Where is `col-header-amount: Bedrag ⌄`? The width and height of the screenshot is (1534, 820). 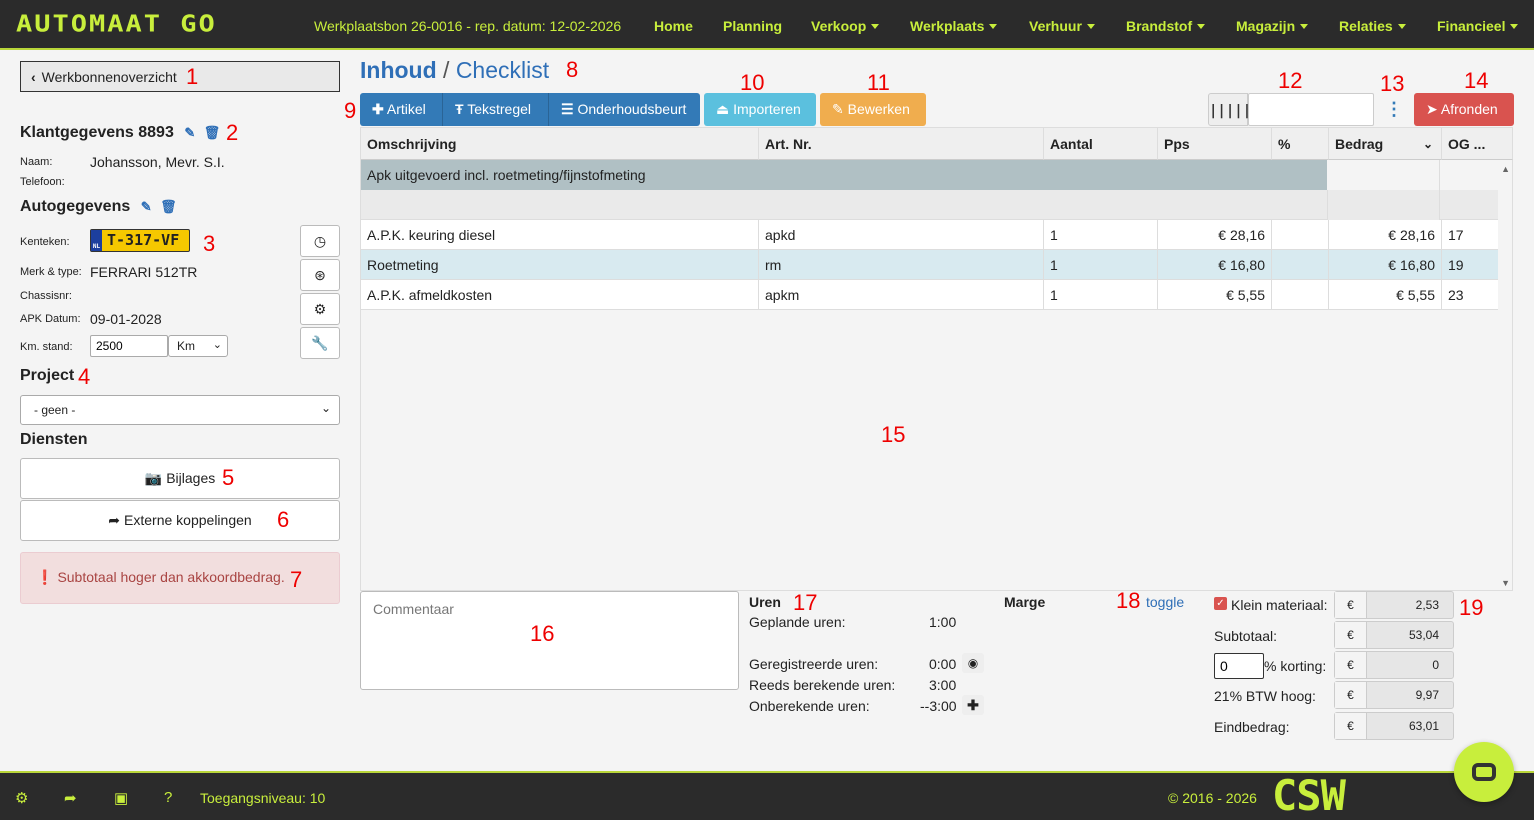
col-header-amount: Bedrag ⌄ is located at coordinates (1385, 144).